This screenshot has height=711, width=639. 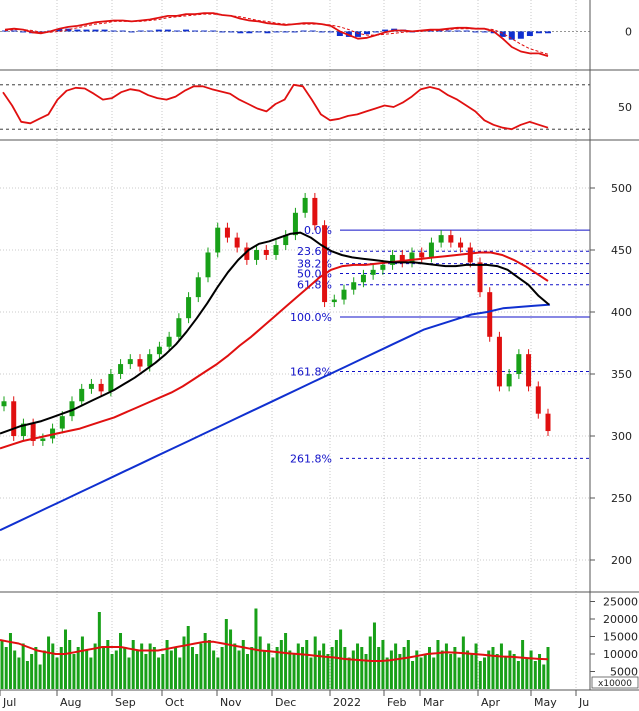 What do you see at coordinates (70, 702) in the screenshot?
I see `x-tick-label: Aug` at bounding box center [70, 702].